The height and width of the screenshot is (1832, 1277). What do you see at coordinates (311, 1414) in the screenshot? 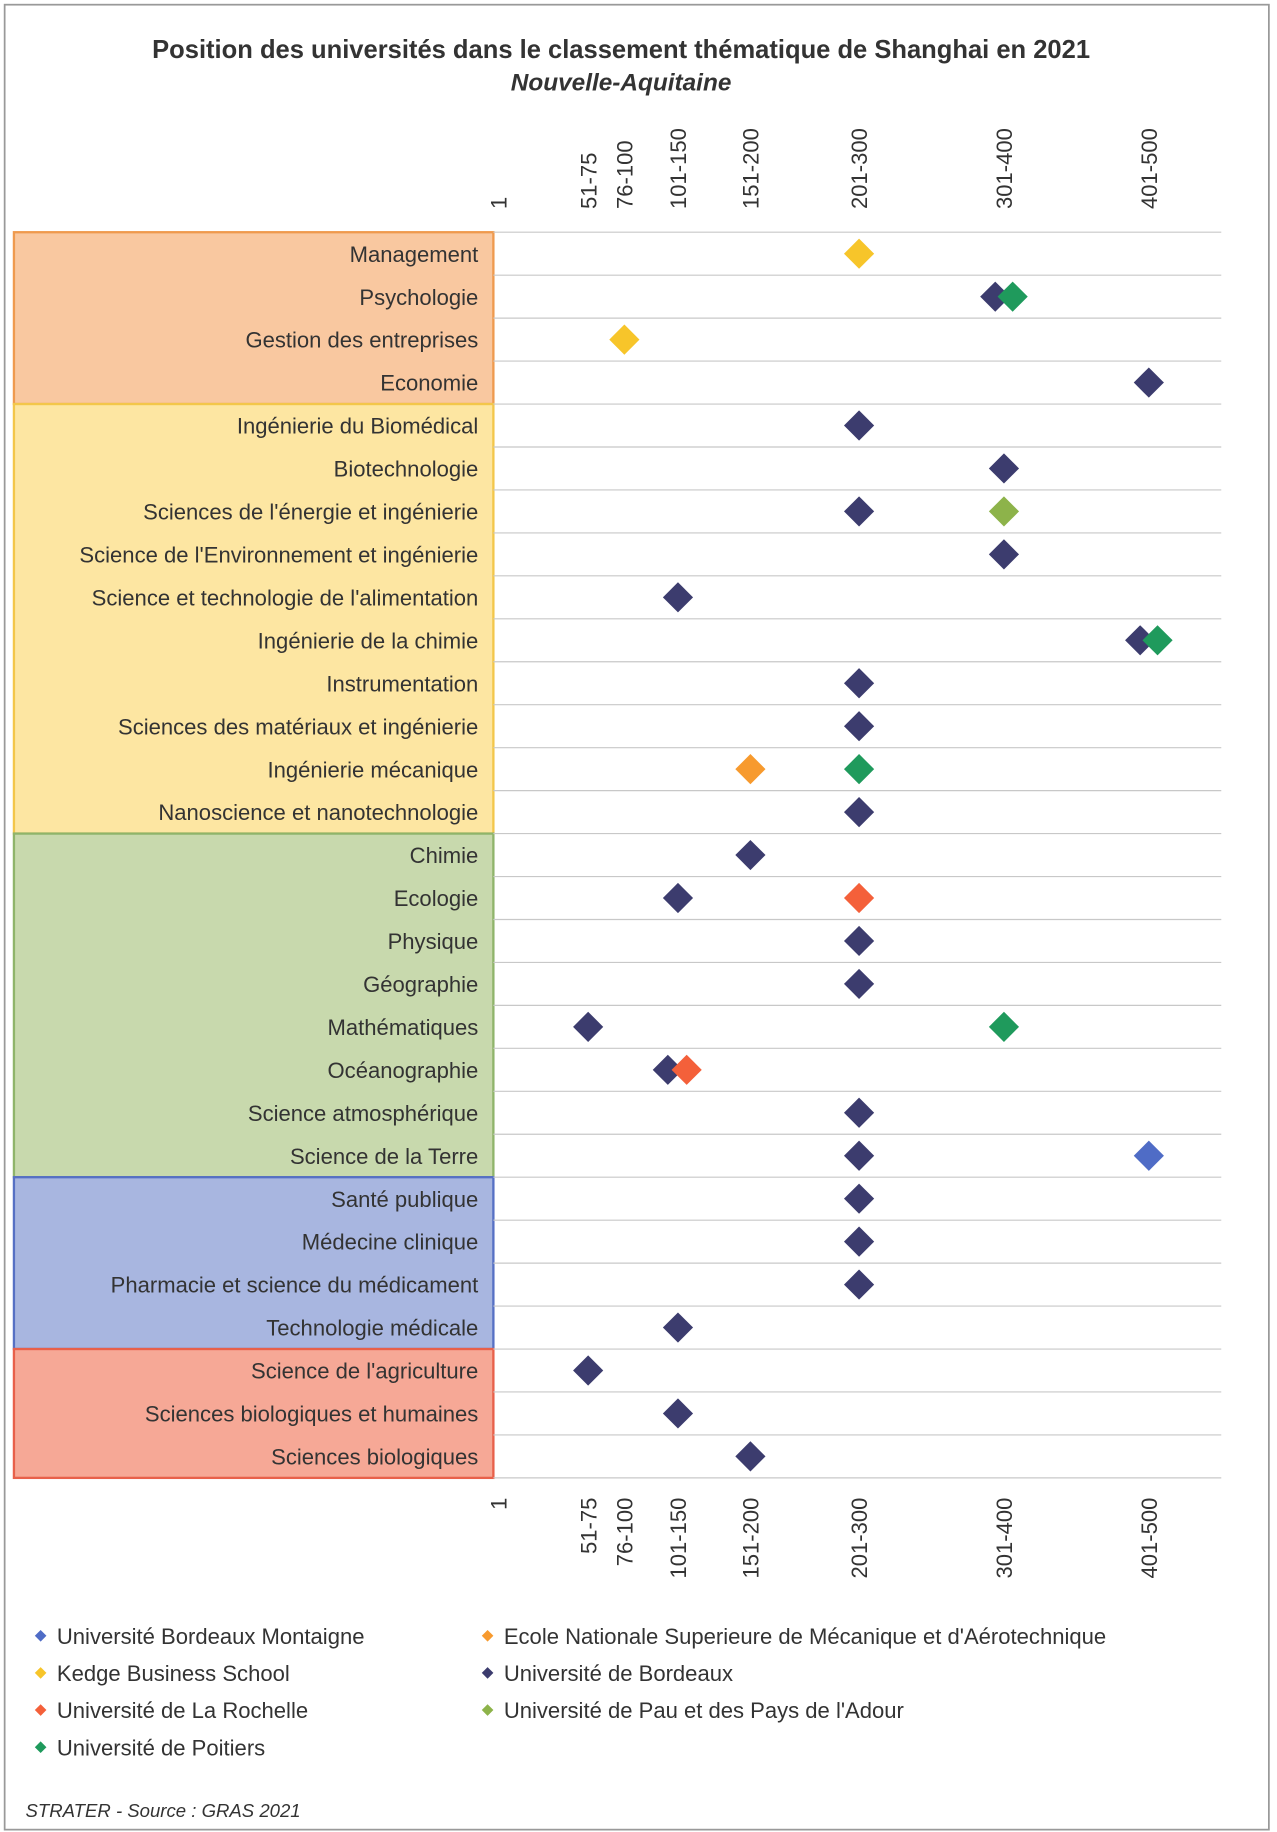
I see `category-label: Sciences biologiques et humaines` at bounding box center [311, 1414].